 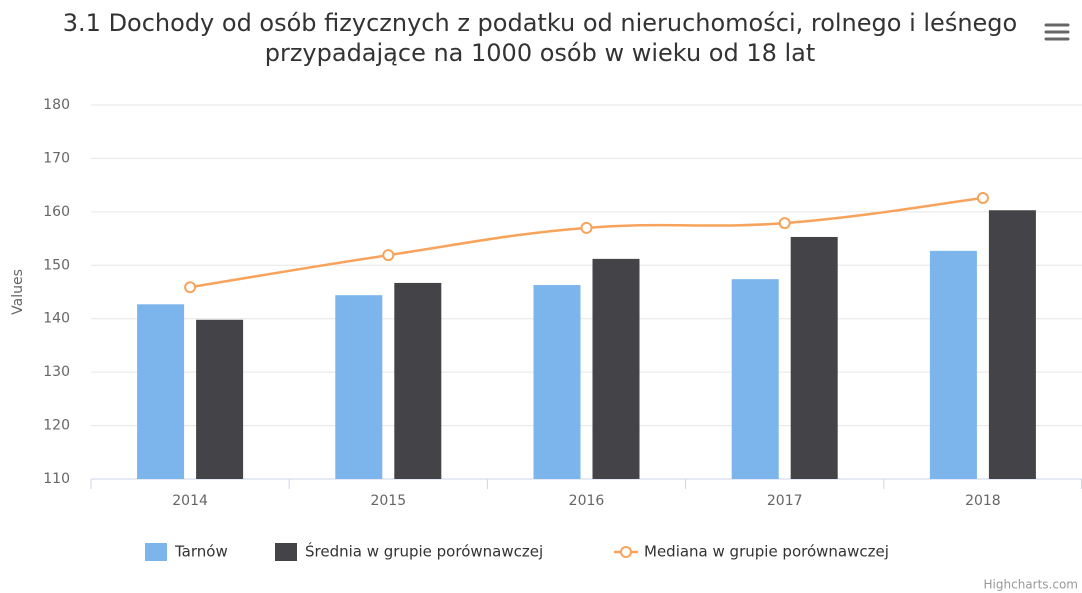 I want to click on y-tick-label: 110, so click(x=56, y=479).